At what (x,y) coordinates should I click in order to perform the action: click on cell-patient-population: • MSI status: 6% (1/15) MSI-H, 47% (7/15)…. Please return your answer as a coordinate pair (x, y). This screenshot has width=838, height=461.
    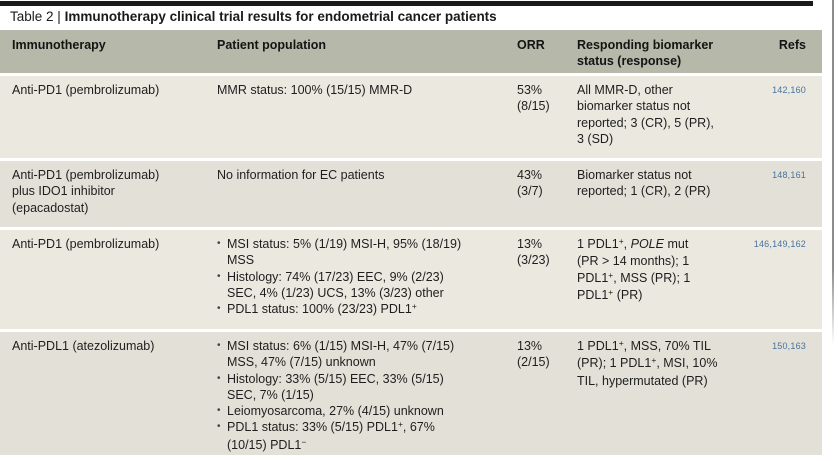
    Looking at the image, I should click on (355, 393).